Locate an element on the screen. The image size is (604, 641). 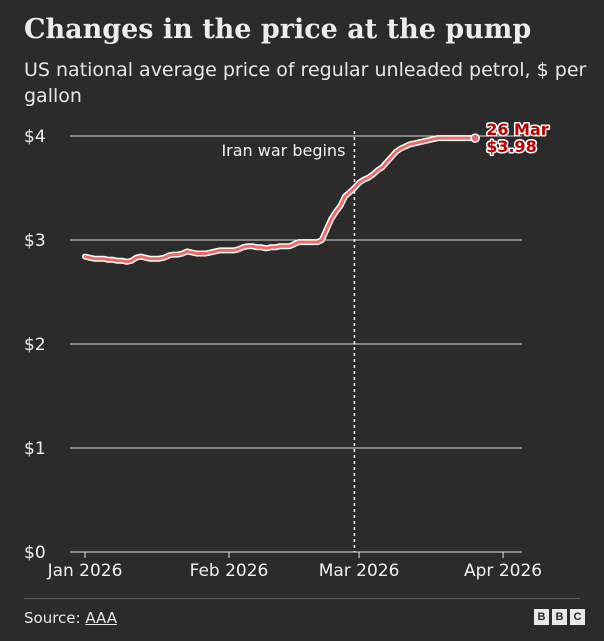
x-tick-label: Jan 2026 is located at coordinates (85, 571).